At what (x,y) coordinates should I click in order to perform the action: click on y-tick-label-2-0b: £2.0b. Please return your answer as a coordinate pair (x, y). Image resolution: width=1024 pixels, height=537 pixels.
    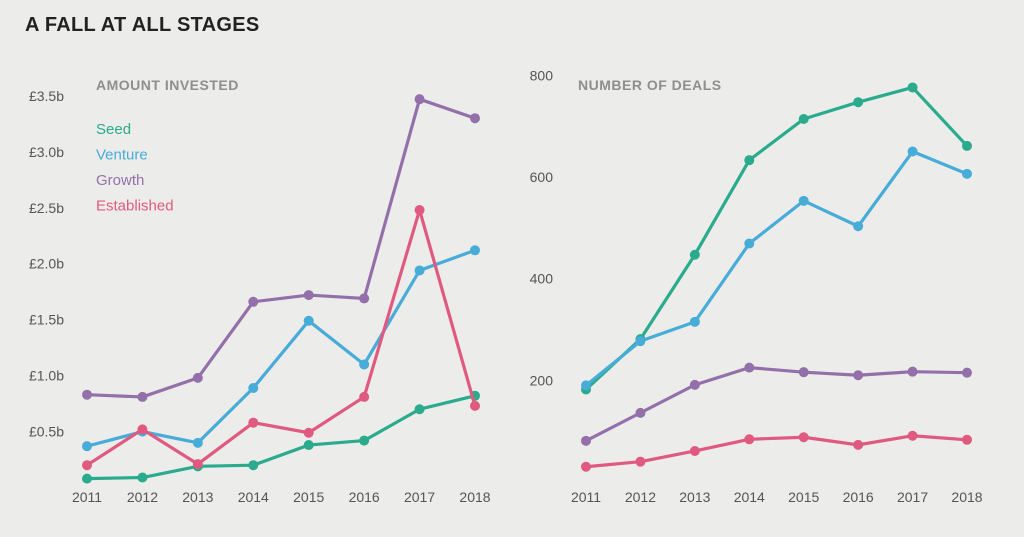
    Looking at the image, I should click on (46, 264).